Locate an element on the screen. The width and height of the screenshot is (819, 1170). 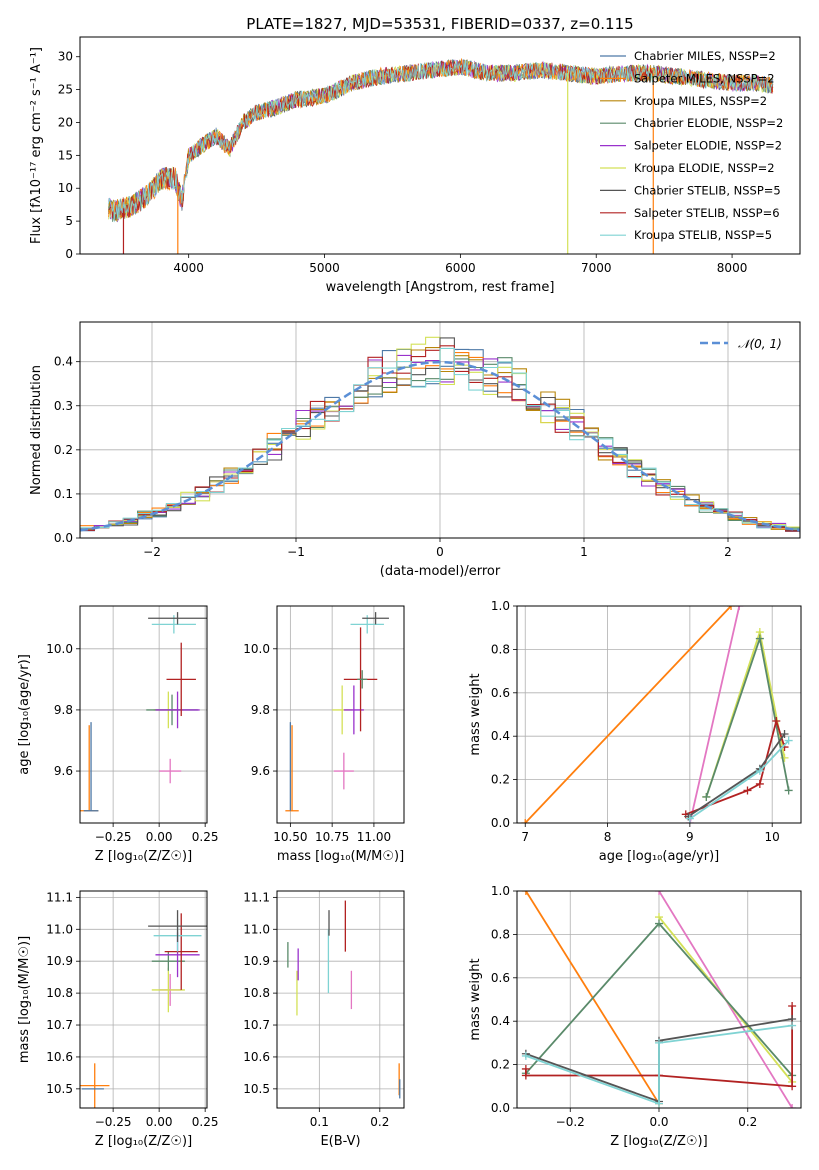
age_vs_mass-ytick-label: 10.0 is located at coordinates (256, 649).